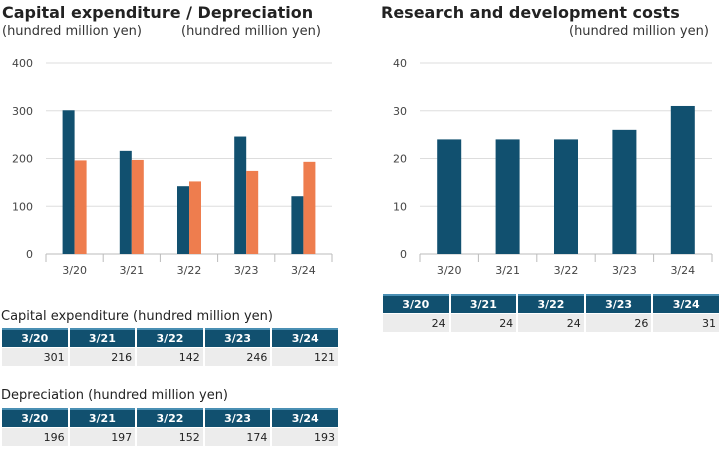  What do you see at coordinates (35, 356) in the screenshot?
I see `capex-value-cell: 301` at bounding box center [35, 356].